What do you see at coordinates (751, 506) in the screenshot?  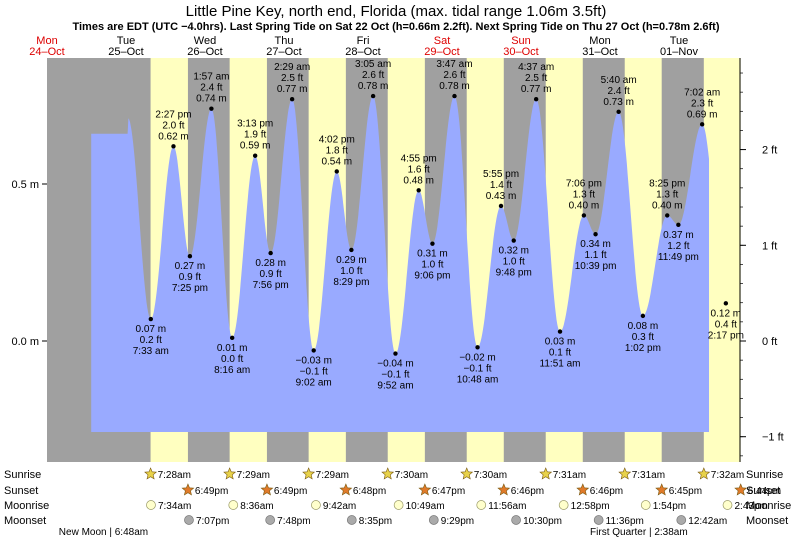 I see `moonrise-time: 2:43pm` at bounding box center [751, 506].